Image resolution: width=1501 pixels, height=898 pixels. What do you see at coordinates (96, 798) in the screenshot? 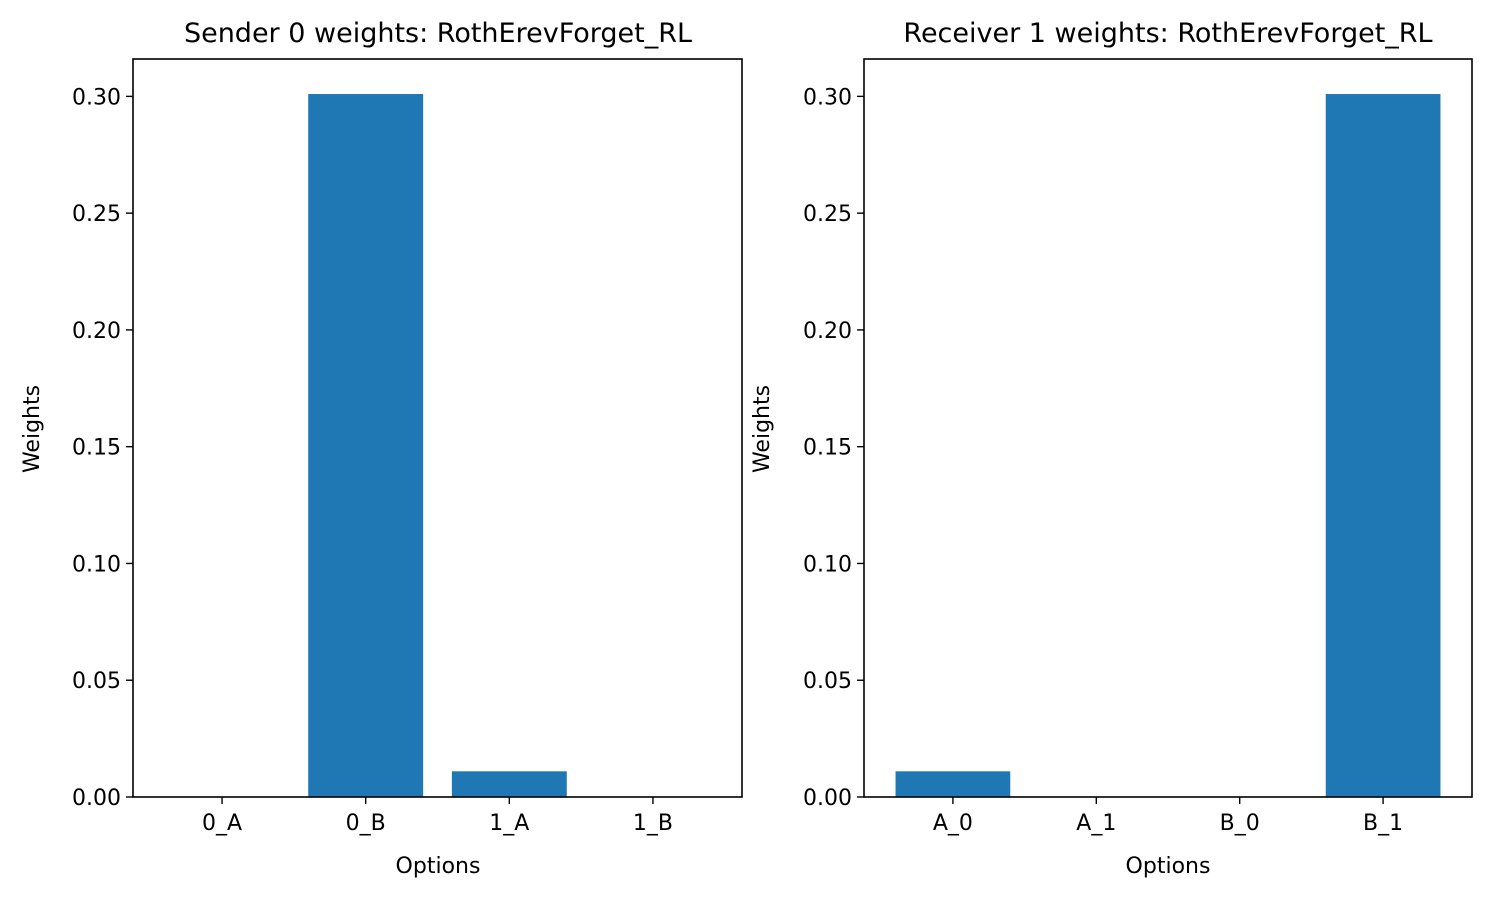
I see `sender-y-tick-label-0.00: 0.00` at bounding box center [96, 798].